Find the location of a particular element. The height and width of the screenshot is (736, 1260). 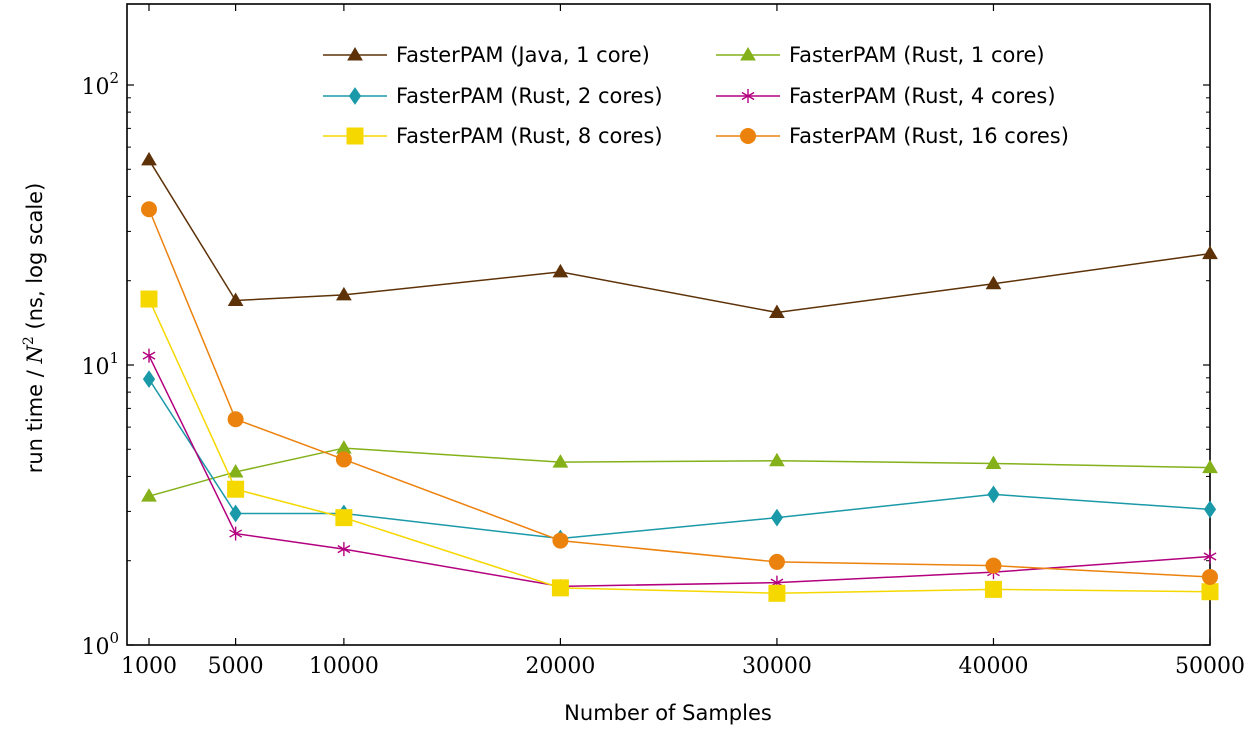

y-axis-label: run time / N2 (ns, log scale) is located at coordinates (34, 328).